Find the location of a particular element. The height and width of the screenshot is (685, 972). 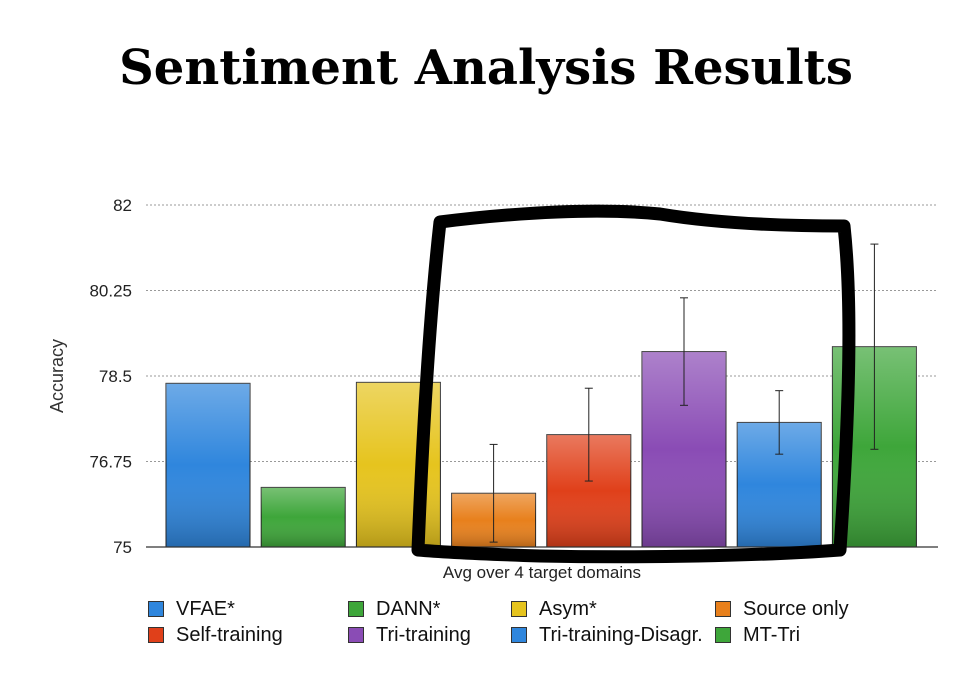

chart-title: Sentiment Analysis Results is located at coordinates (486, 68).